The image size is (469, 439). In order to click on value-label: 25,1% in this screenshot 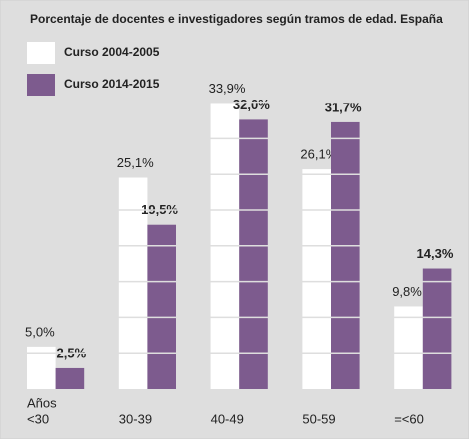, I will do `click(135, 162)`.